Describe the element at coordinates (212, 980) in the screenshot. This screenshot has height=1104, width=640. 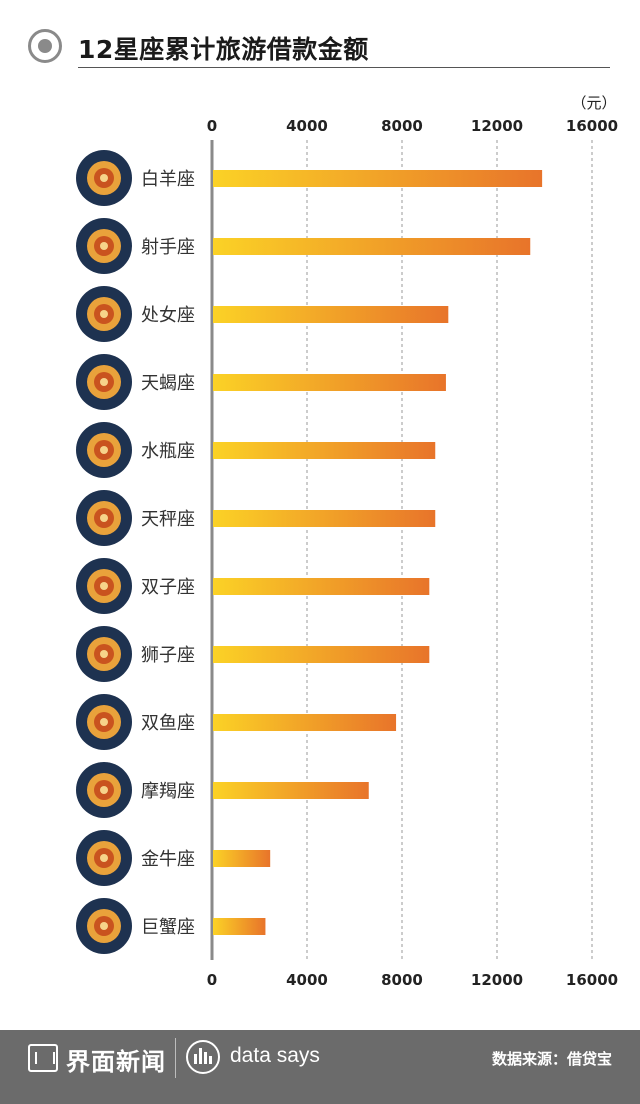
I see `x-tick-label-bottom: 0` at that location.